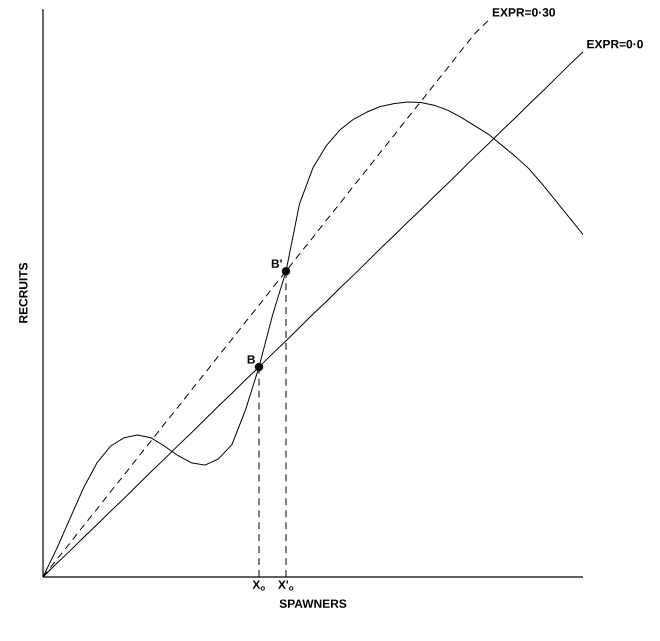 This screenshot has height=641, width=660. What do you see at coordinates (277, 264) in the screenshot?
I see `annotation: B'` at bounding box center [277, 264].